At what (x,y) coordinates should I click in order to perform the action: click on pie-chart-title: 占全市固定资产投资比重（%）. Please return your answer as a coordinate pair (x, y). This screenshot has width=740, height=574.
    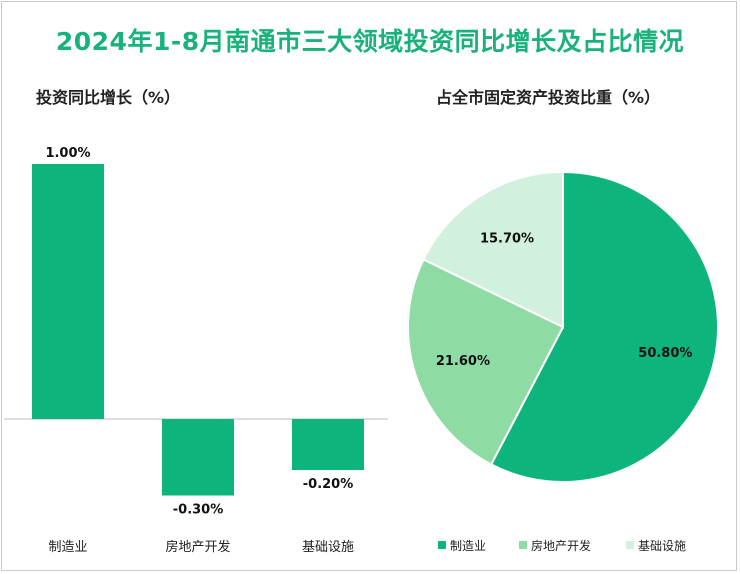
    Looking at the image, I should click on (548, 97).